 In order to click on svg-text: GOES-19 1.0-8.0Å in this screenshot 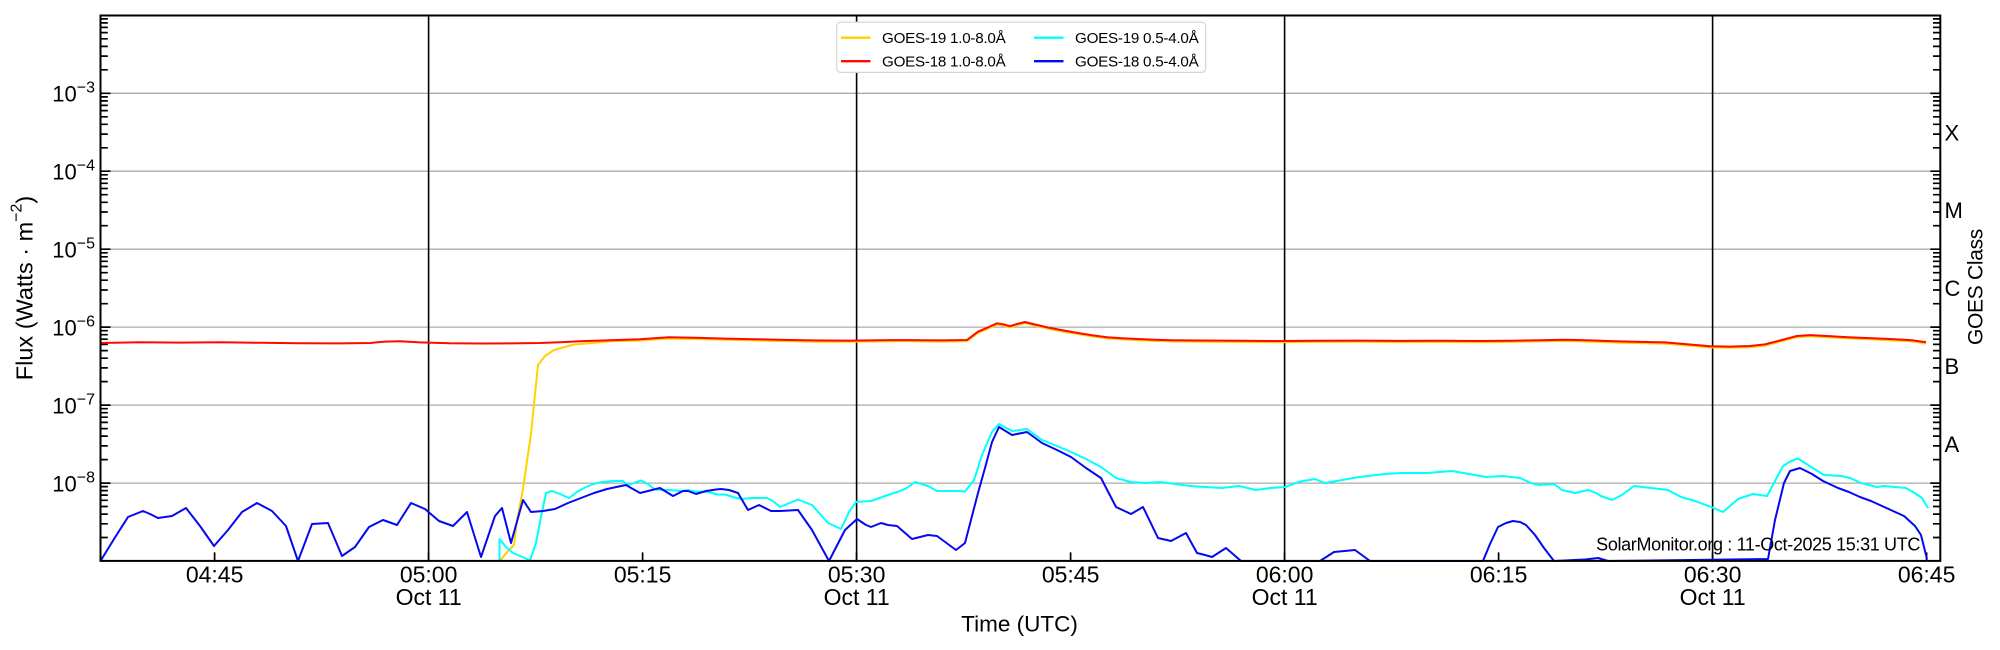, I will do `click(944, 38)`.